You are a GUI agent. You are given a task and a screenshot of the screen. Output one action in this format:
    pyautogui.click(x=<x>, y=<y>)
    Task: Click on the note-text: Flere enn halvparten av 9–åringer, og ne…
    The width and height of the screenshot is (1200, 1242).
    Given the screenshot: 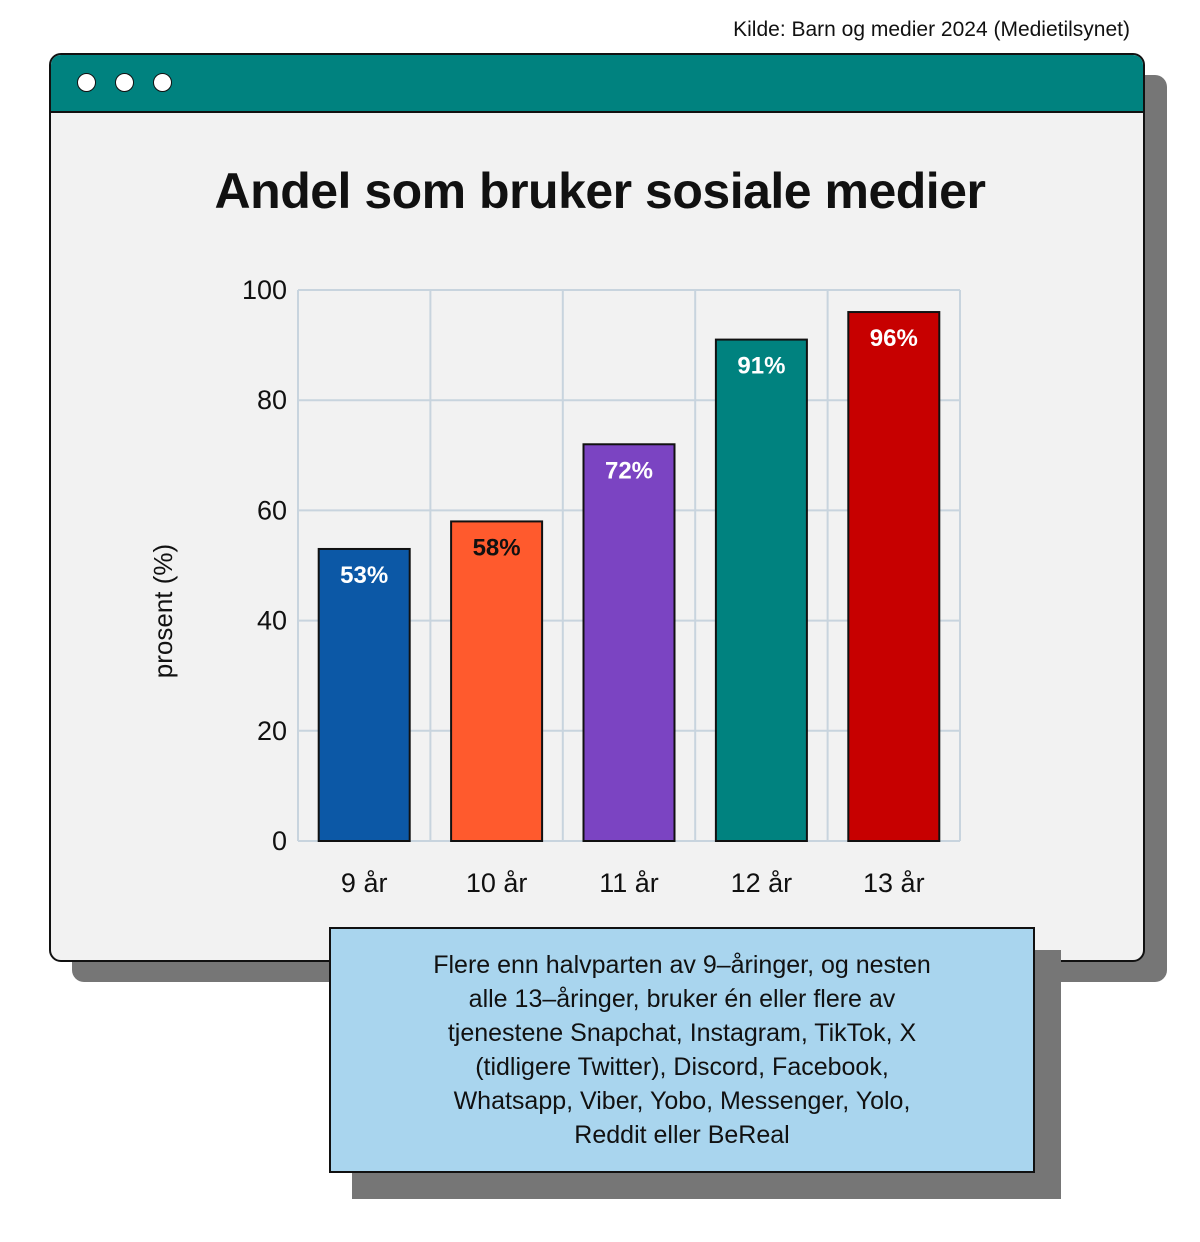 What is the action you would take?
    pyautogui.click(x=682, y=1050)
    